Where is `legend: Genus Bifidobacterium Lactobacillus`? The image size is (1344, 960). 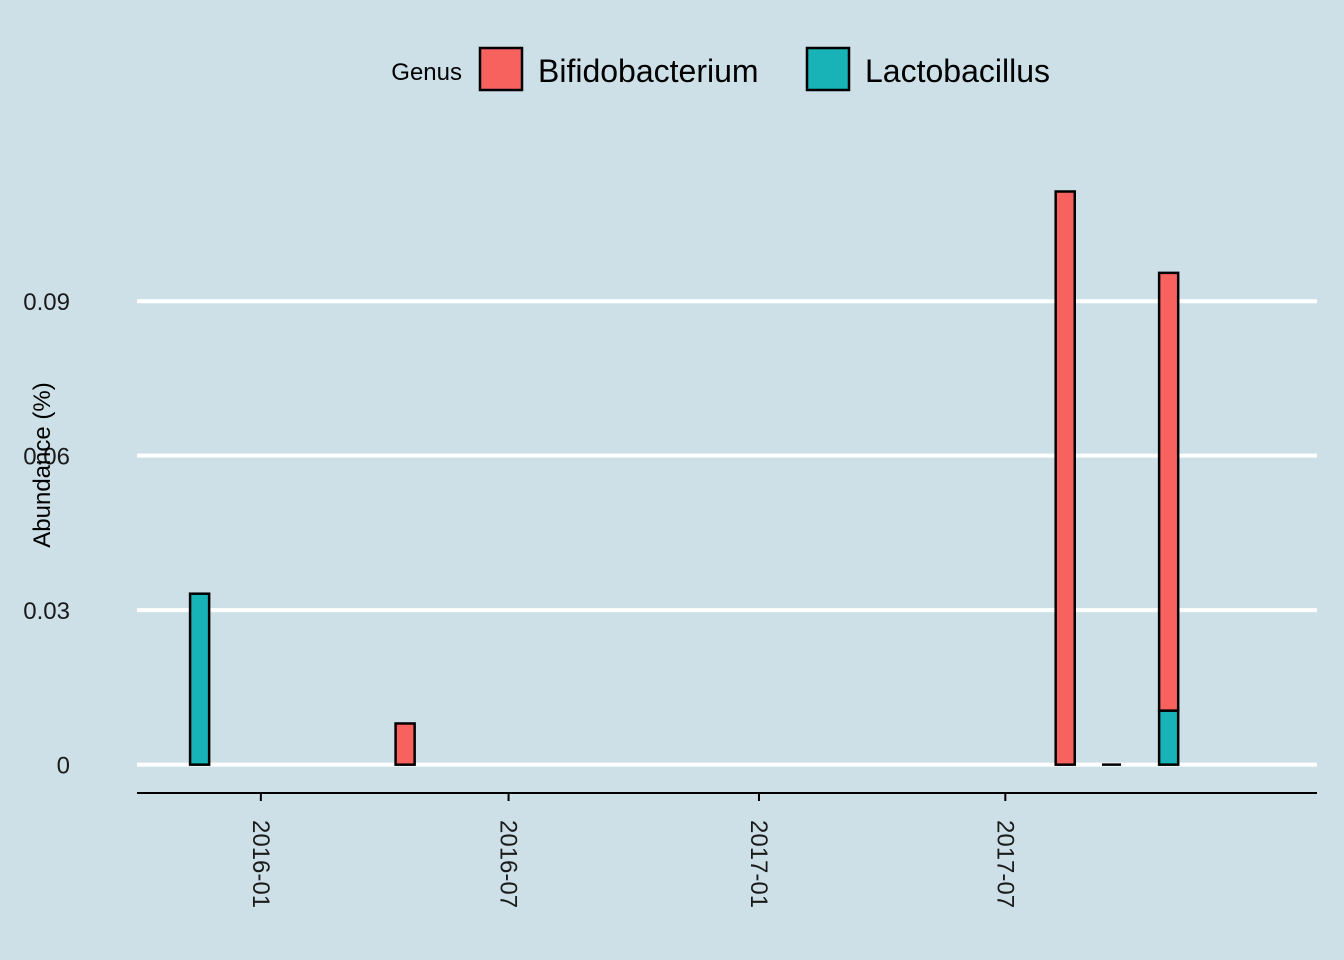 legend: Genus Bifidobacterium Lactobacillus is located at coordinates (720, 69).